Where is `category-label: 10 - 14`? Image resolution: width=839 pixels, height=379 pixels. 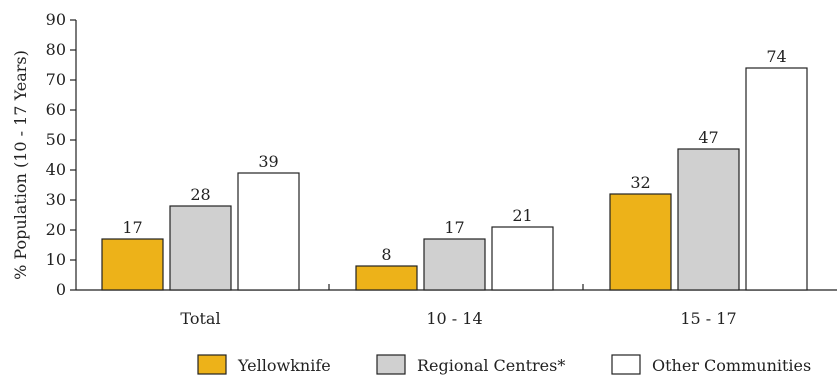
category-label: 10 - 14 is located at coordinates (454, 318).